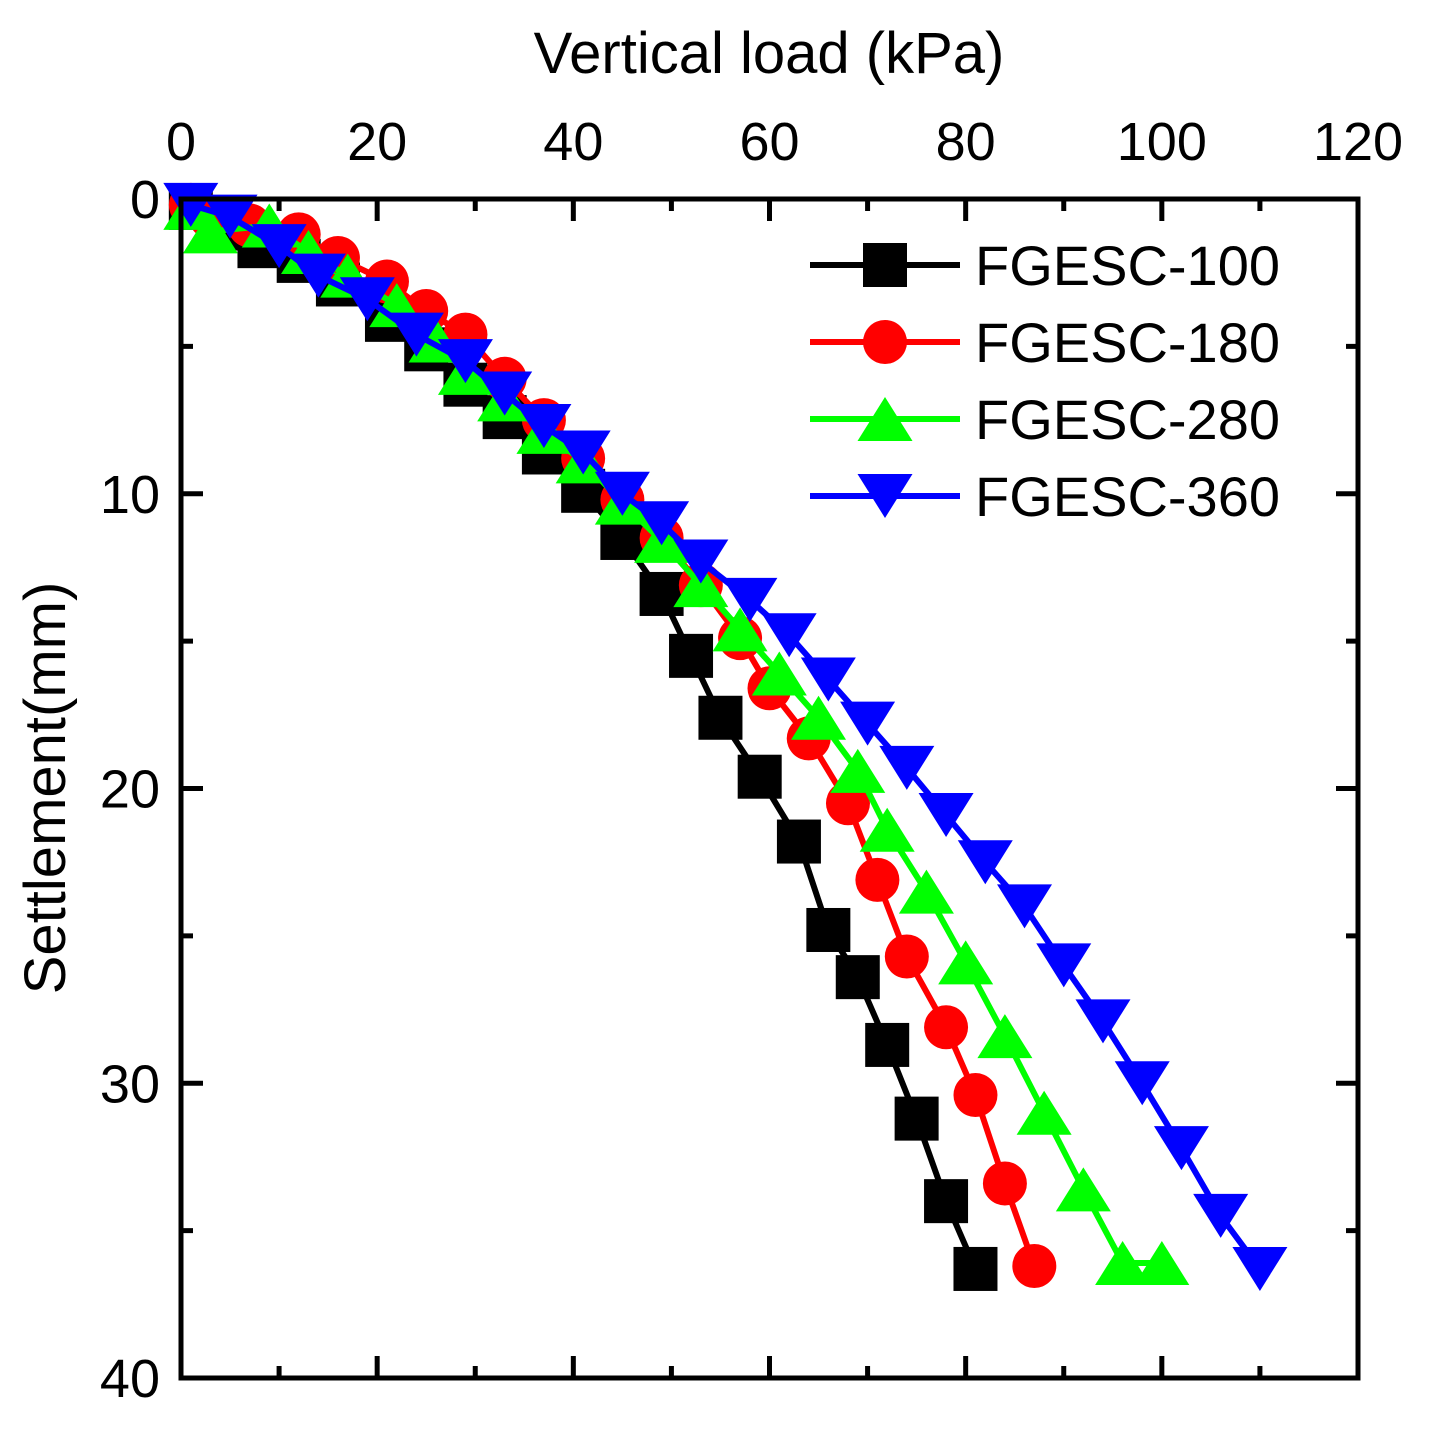 The width and height of the screenshot is (1434, 1431). I want to click on y-tick-label: 40, so click(130, 1379).